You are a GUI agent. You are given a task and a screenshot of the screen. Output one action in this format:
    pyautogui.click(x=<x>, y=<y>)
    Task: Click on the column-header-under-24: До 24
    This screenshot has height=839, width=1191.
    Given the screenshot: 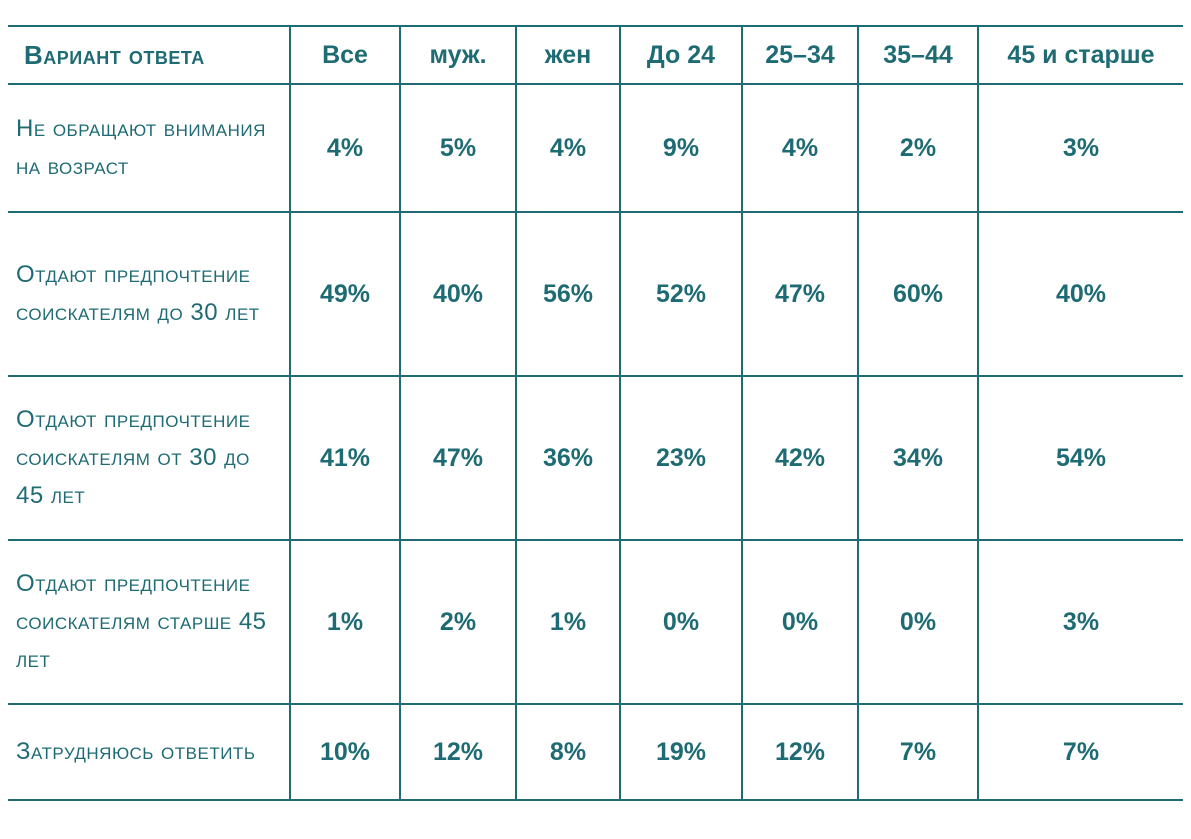 What is the action you would take?
    pyautogui.click(x=680, y=54)
    